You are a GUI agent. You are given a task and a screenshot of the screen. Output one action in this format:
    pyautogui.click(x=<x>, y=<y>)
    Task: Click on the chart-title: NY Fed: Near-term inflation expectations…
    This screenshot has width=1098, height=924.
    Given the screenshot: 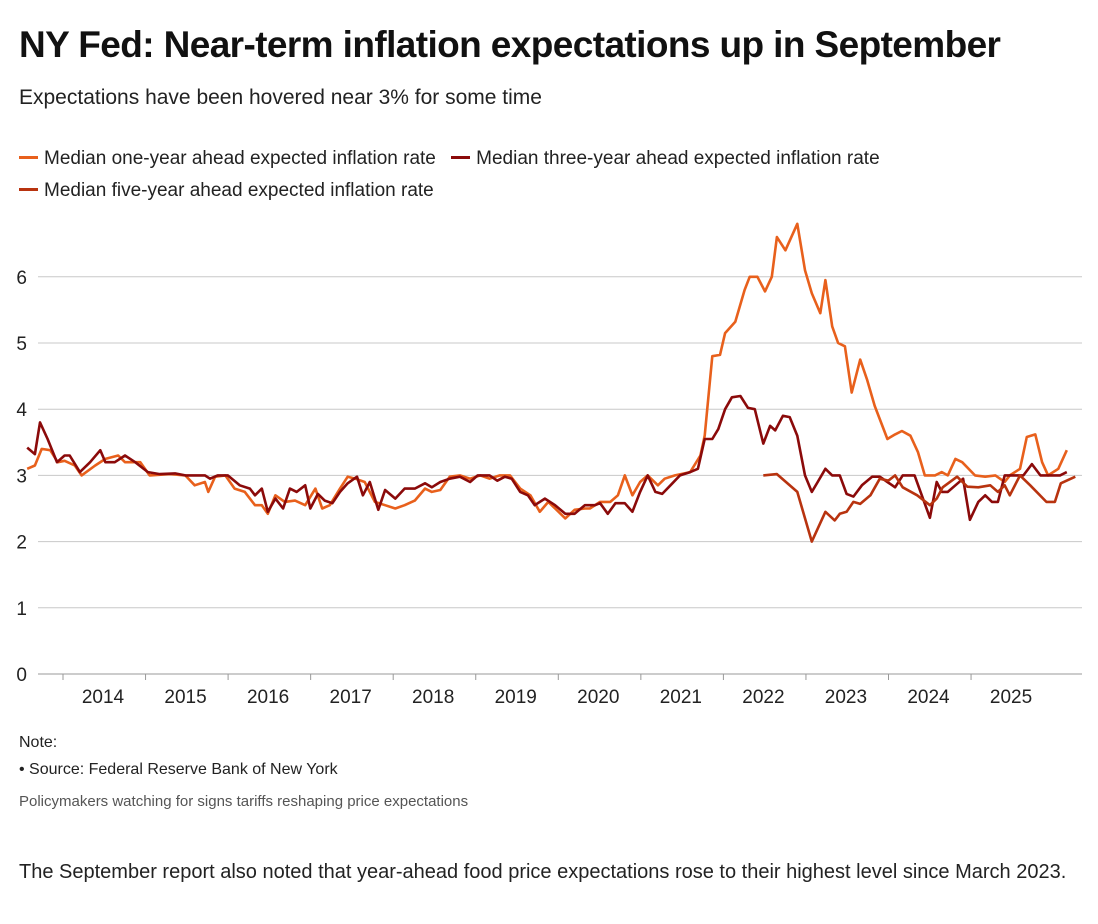 What is the action you would take?
    pyautogui.click(x=510, y=44)
    